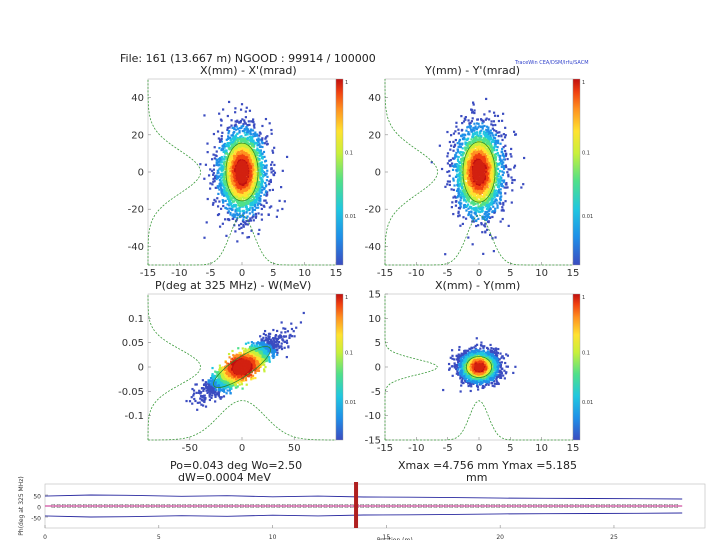 The height and width of the screenshot is (540, 720). What do you see at coordinates (339, 172) in the screenshot?
I see `colorbar` at bounding box center [339, 172].